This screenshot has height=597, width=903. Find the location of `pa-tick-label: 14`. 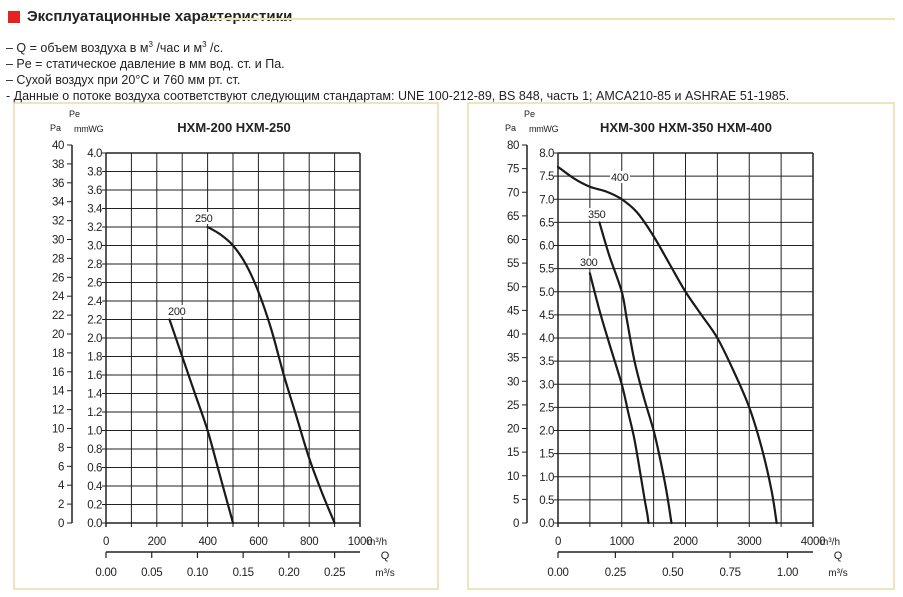

pa-tick-label: 14 is located at coordinates (58, 392).